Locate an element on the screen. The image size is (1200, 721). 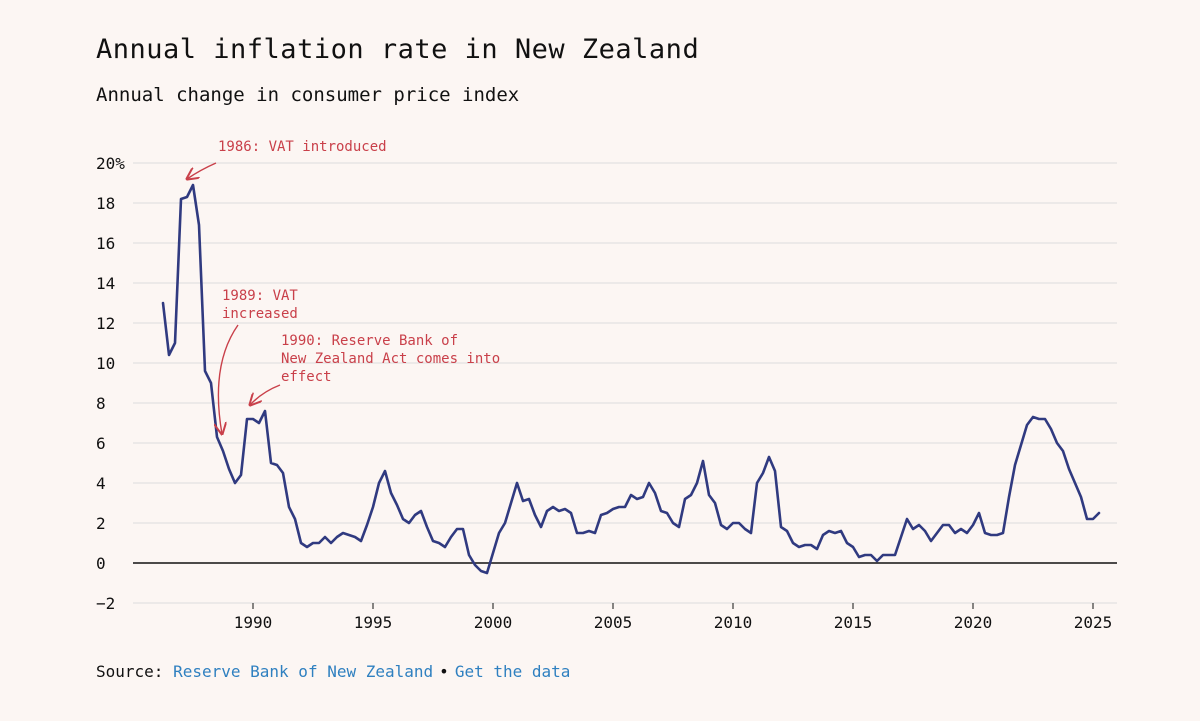
chart-subtitle: Annual change in consumer price index is located at coordinates (308, 95).